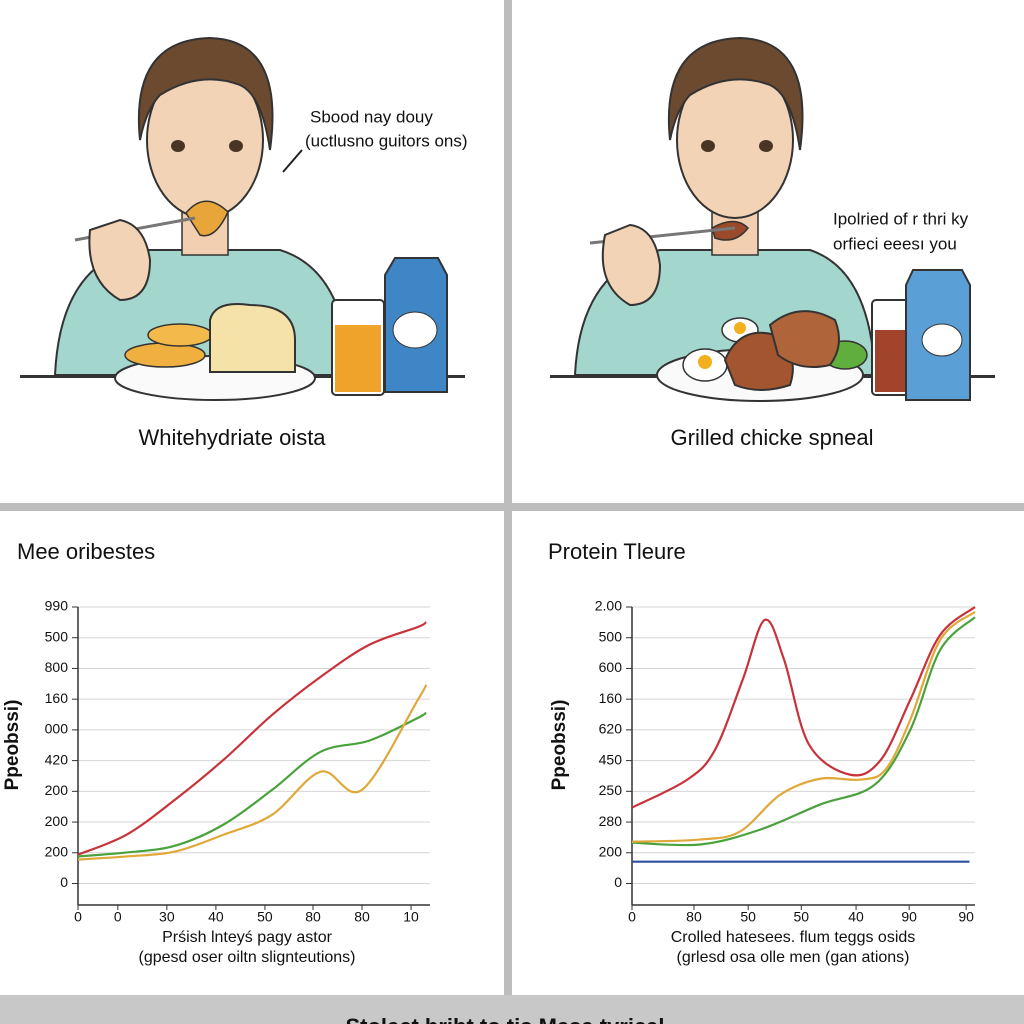 This screenshot has width=1024, height=1024. I want to click on x-tick-label: 30, so click(167, 917).